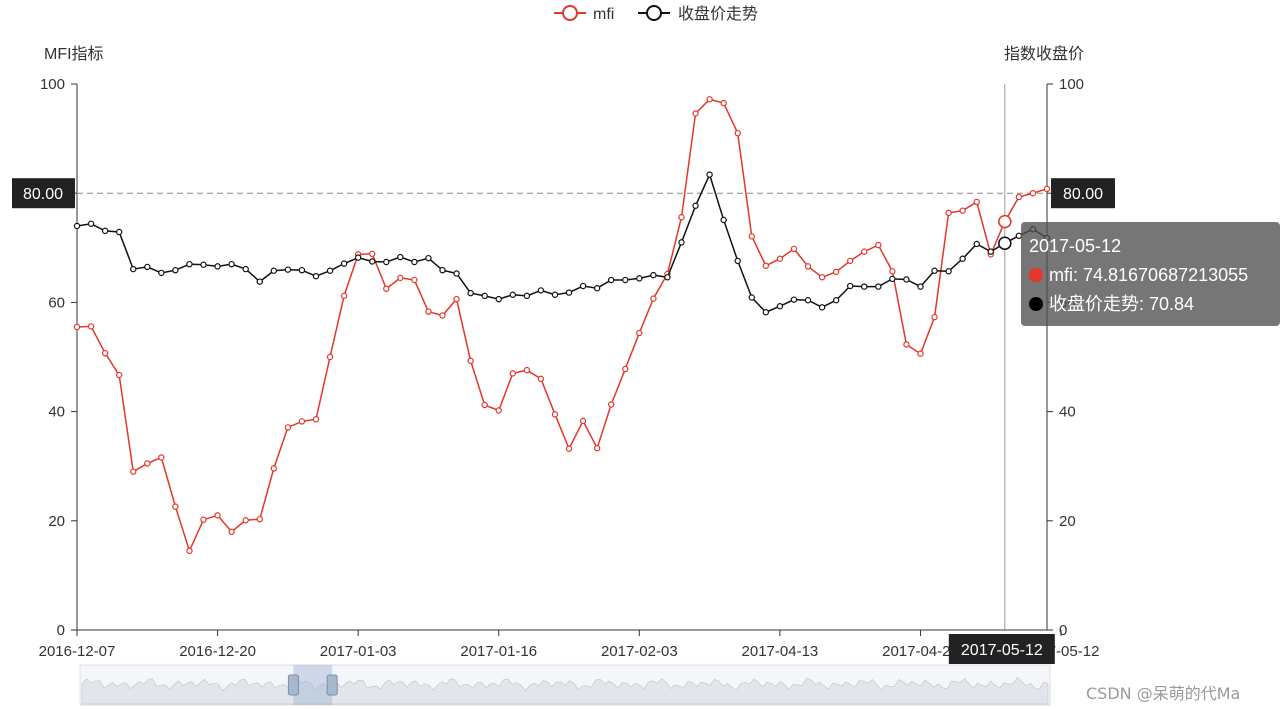 The height and width of the screenshot is (709, 1280). Describe the element at coordinates (313, 685) in the screenshot. I see `data-zoom-window` at that location.